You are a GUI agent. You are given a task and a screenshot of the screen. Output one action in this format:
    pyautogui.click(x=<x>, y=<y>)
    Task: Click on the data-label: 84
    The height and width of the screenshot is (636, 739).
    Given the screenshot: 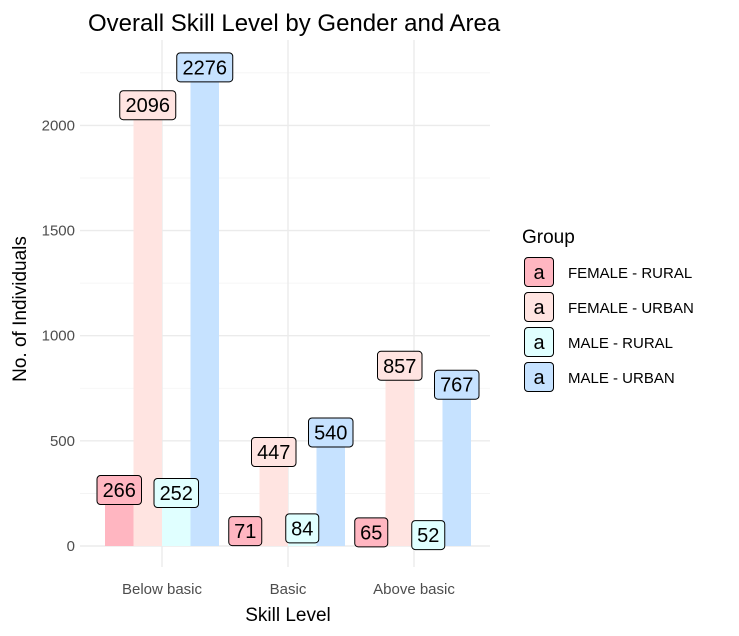 What is the action you would take?
    pyautogui.click(x=302, y=528)
    